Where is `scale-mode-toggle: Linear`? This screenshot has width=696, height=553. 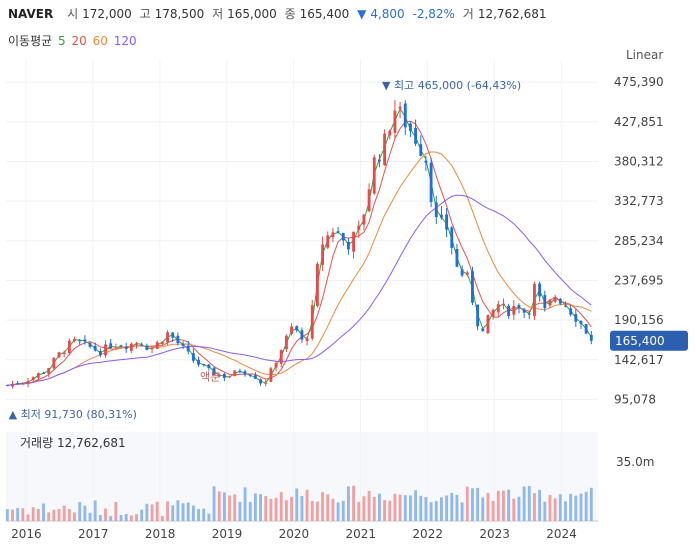
scale-mode-toggle: Linear is located at coordinates (645, 55).